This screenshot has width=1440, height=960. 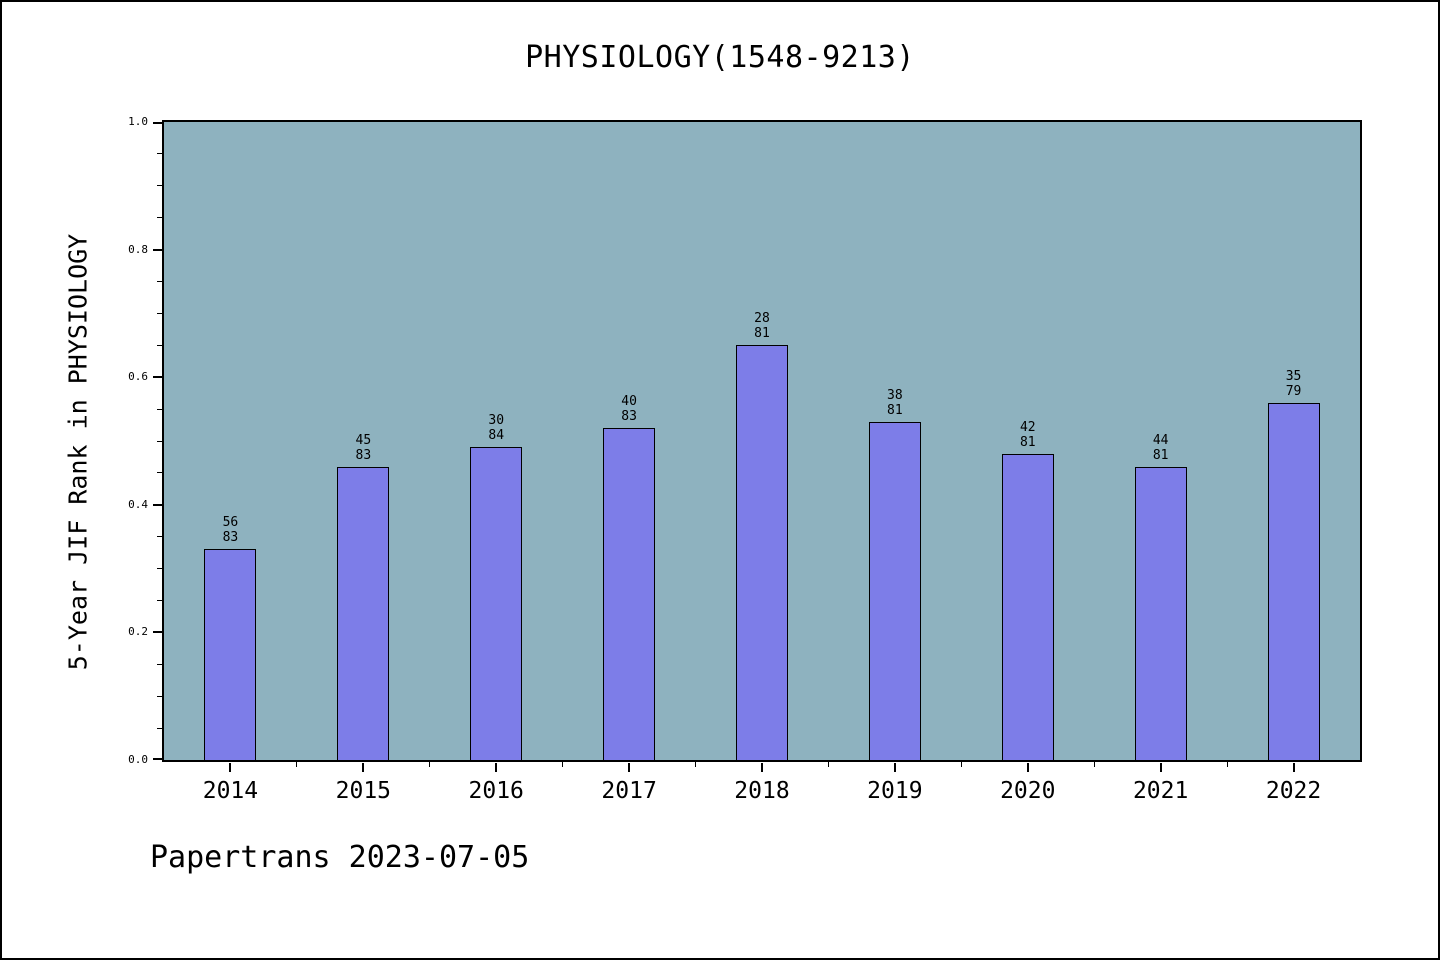 I want to click on y-axis-label: 5-Year JIF Rank in PHYSIOLOGY, so click(x=78, y=452).